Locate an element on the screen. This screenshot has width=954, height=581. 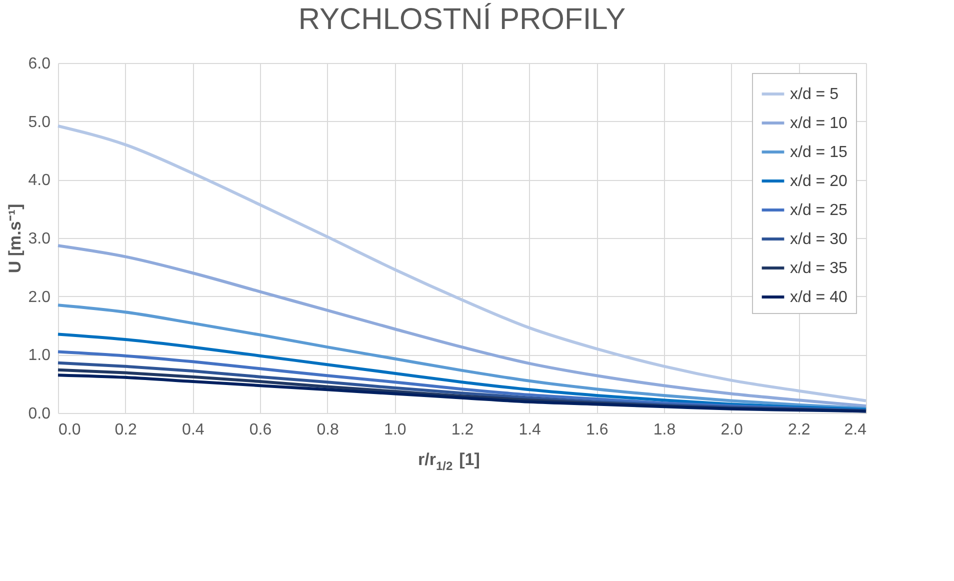
y-tick-label: 4.0 is located at coordinates (39, 181).